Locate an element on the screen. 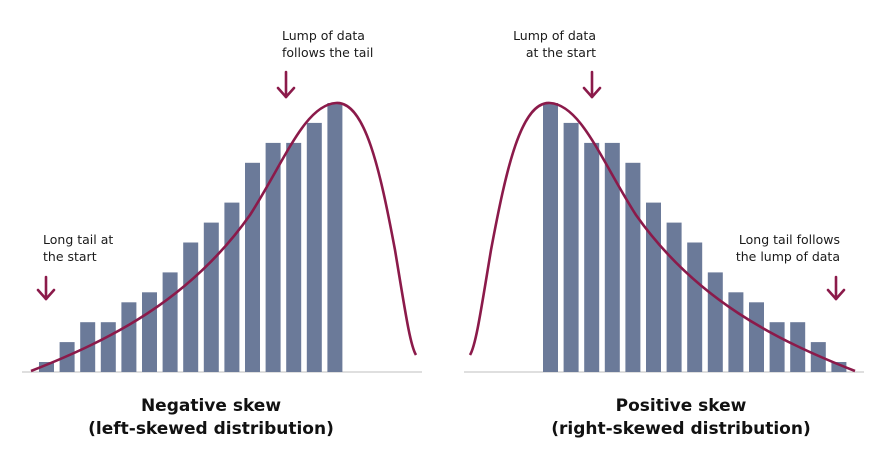 This screenshot has width=880, height=467. annotation-line: Long tail follows is located at coordinates (789, 239).